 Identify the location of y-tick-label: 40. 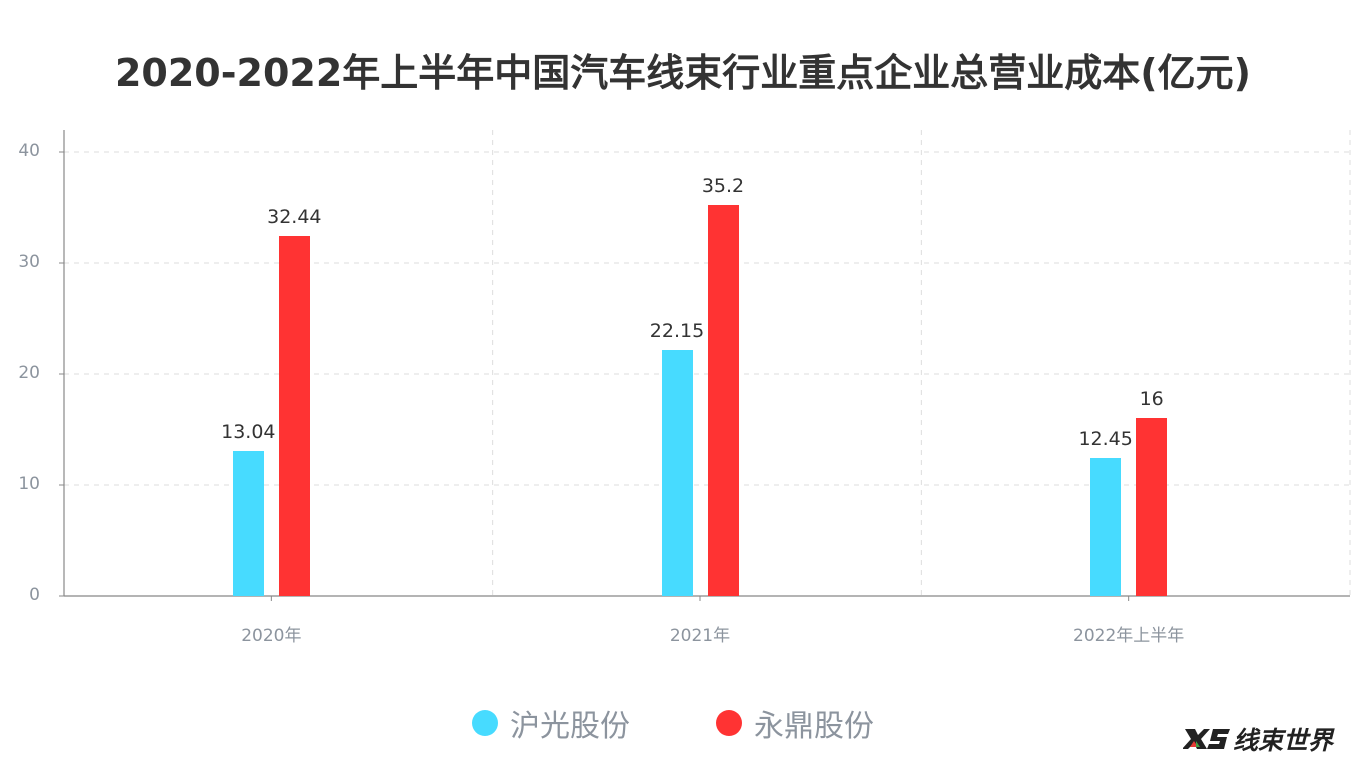
(29, 151).